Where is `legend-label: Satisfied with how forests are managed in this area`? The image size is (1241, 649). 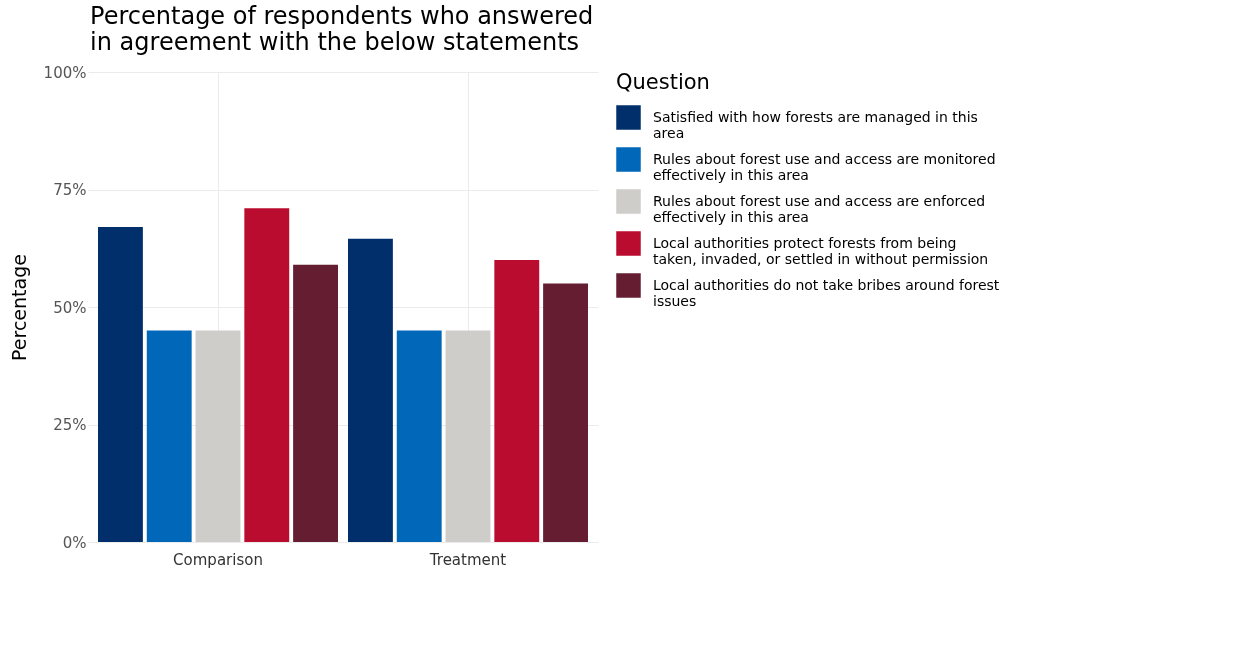 legend-label: Satisfied with how forests are managed in this area is located at coordinates (815, 124).